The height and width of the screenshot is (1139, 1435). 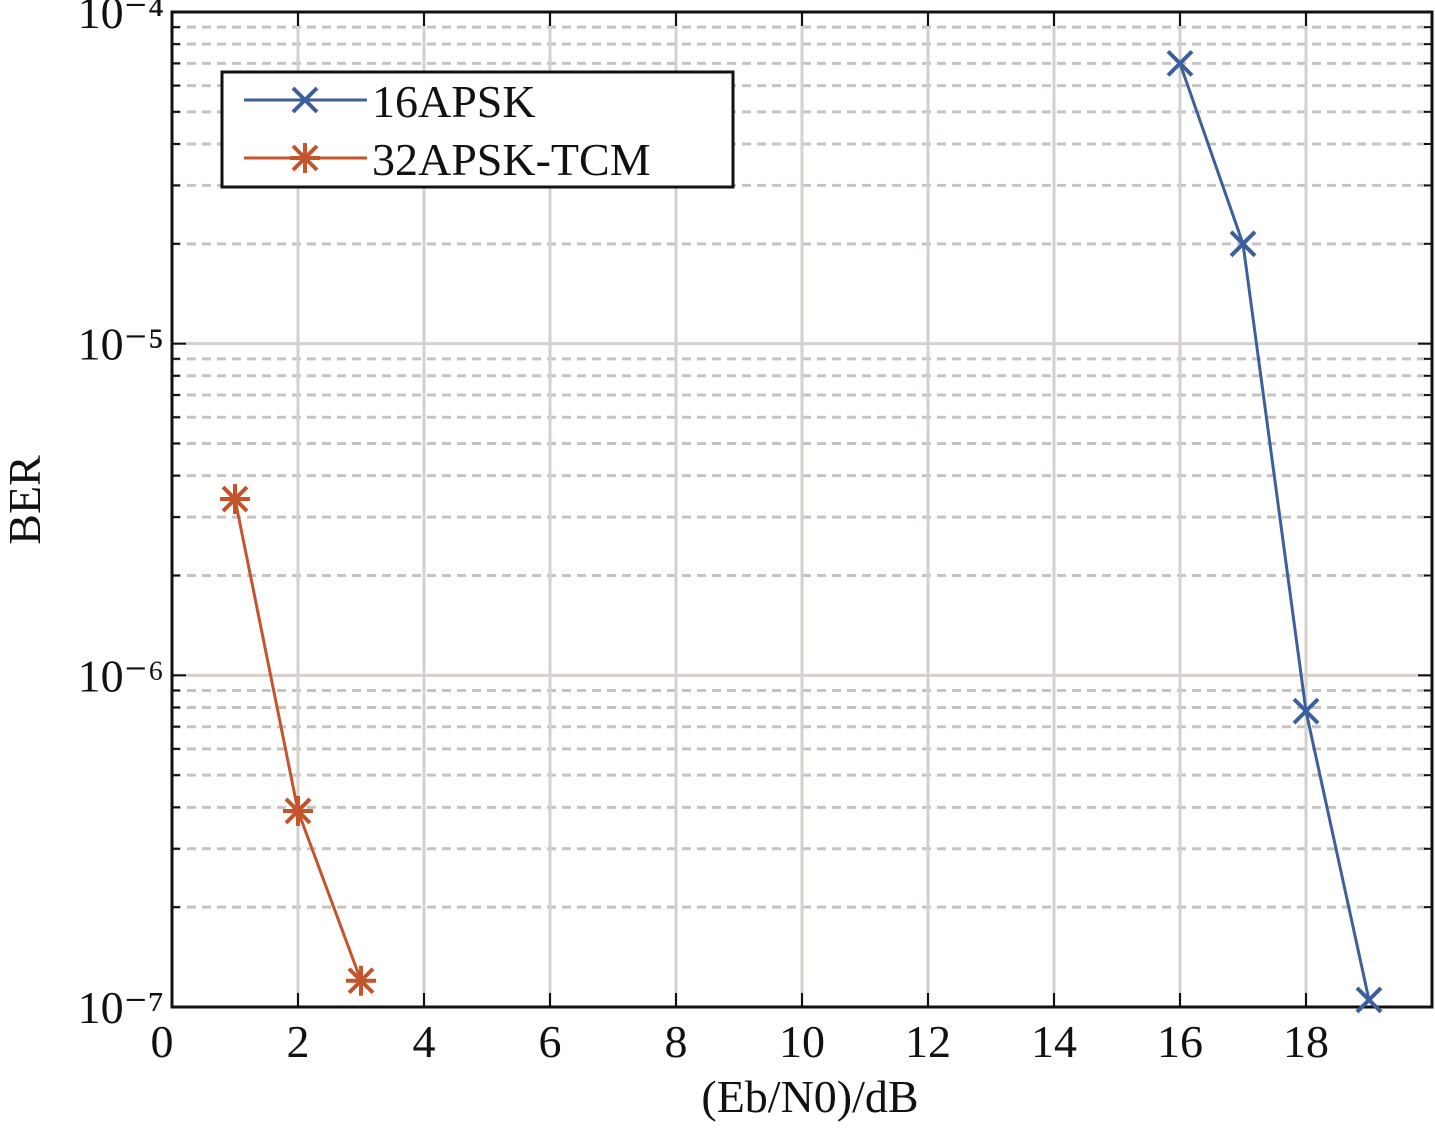 What do you see at coordinates (809, 1096) in the screenshot?
I see `x-axis-label: (Eb/N0)/dB` at bounding box center [809, 1096].